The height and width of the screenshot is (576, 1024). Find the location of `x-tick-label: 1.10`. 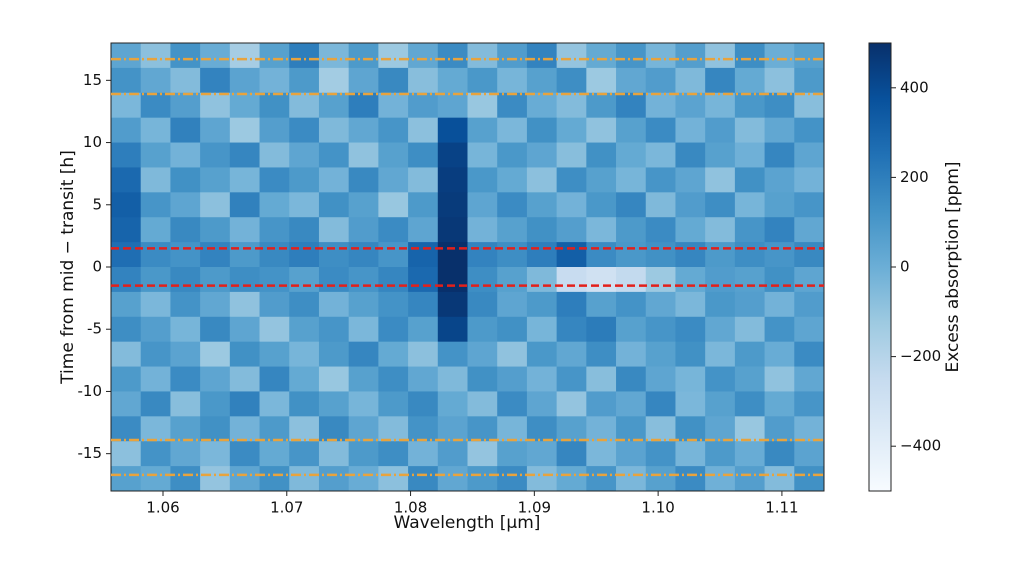

x-tick-label: 1.10 is located at coordinates (657, 508).